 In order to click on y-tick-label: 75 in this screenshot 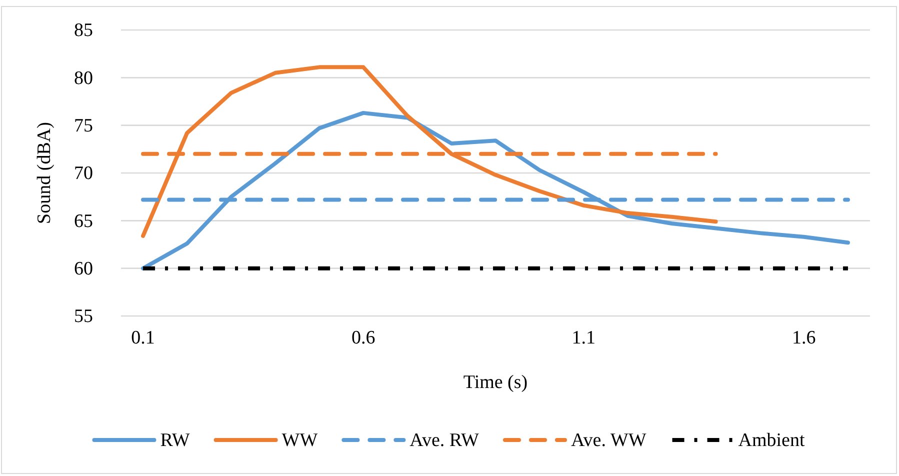, I will do `click(83, 125)`.